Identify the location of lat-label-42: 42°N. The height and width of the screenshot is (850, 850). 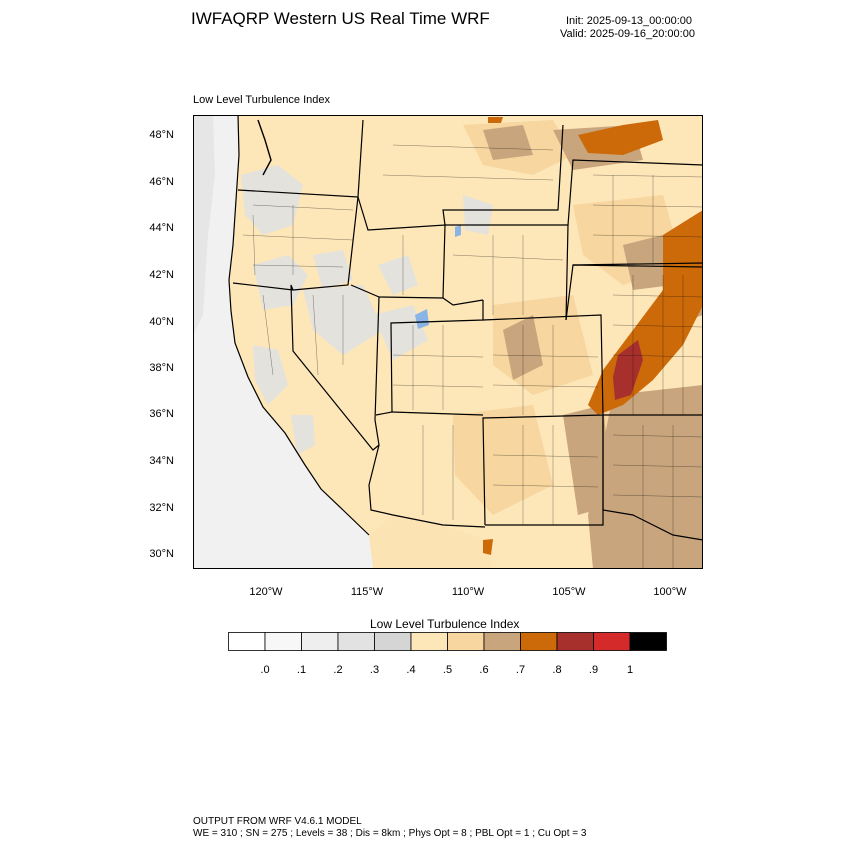
(161, 275).